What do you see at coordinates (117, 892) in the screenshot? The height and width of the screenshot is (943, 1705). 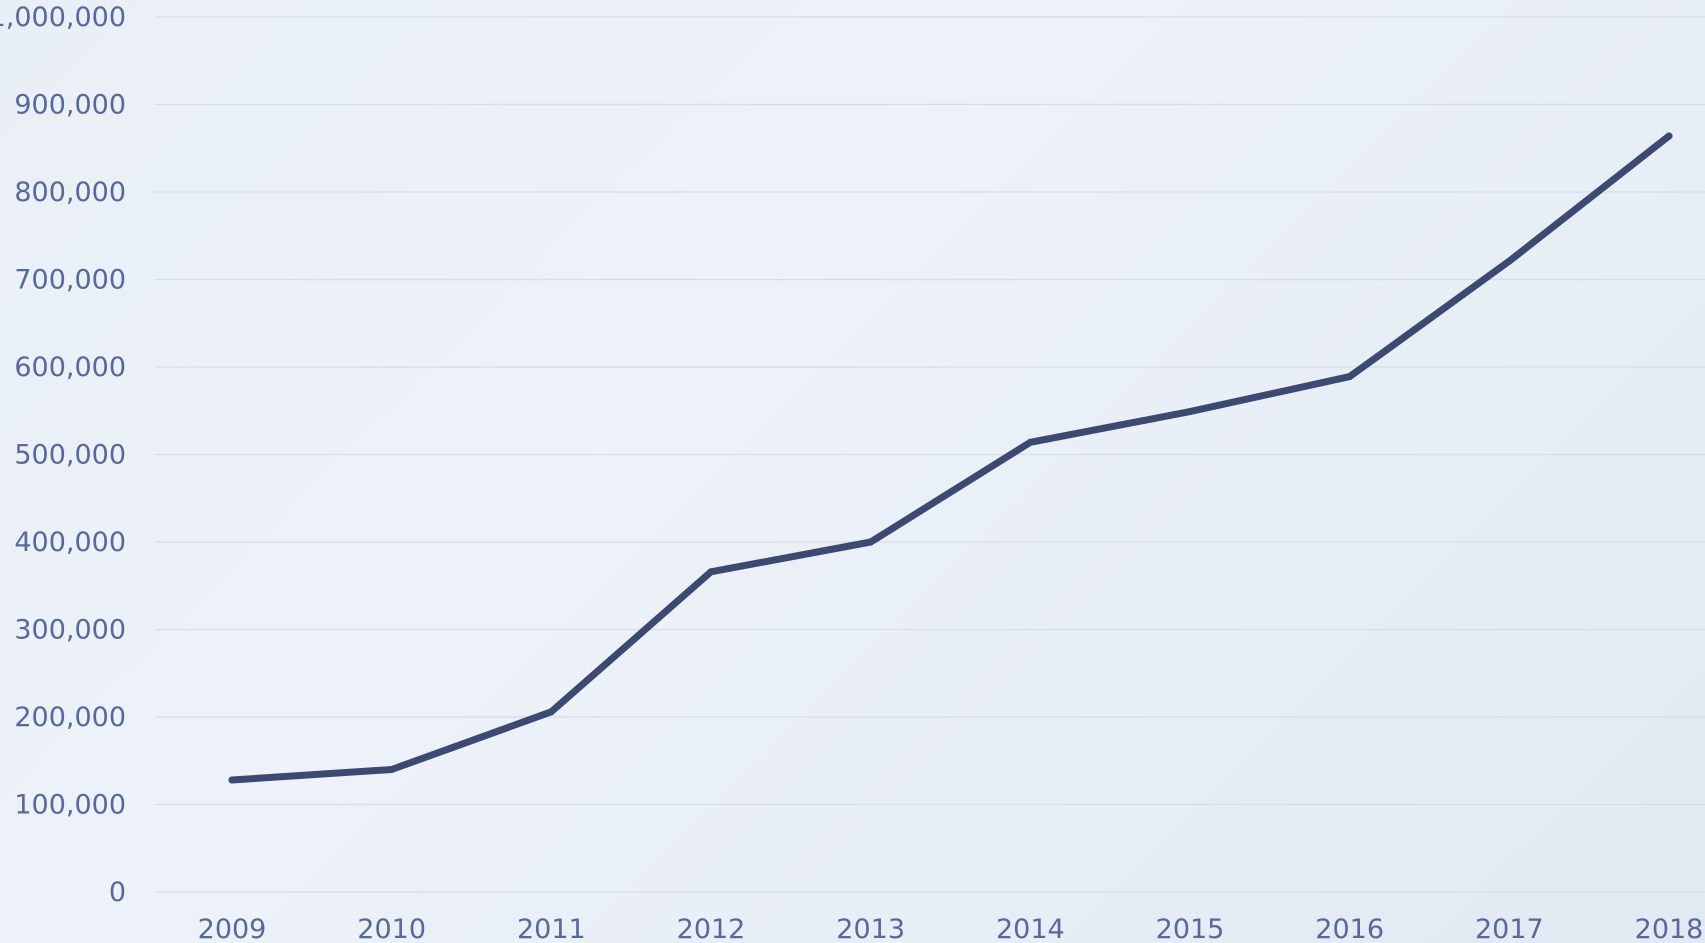 I see `y-tick-label: 0` at bounding box center [117, 892].